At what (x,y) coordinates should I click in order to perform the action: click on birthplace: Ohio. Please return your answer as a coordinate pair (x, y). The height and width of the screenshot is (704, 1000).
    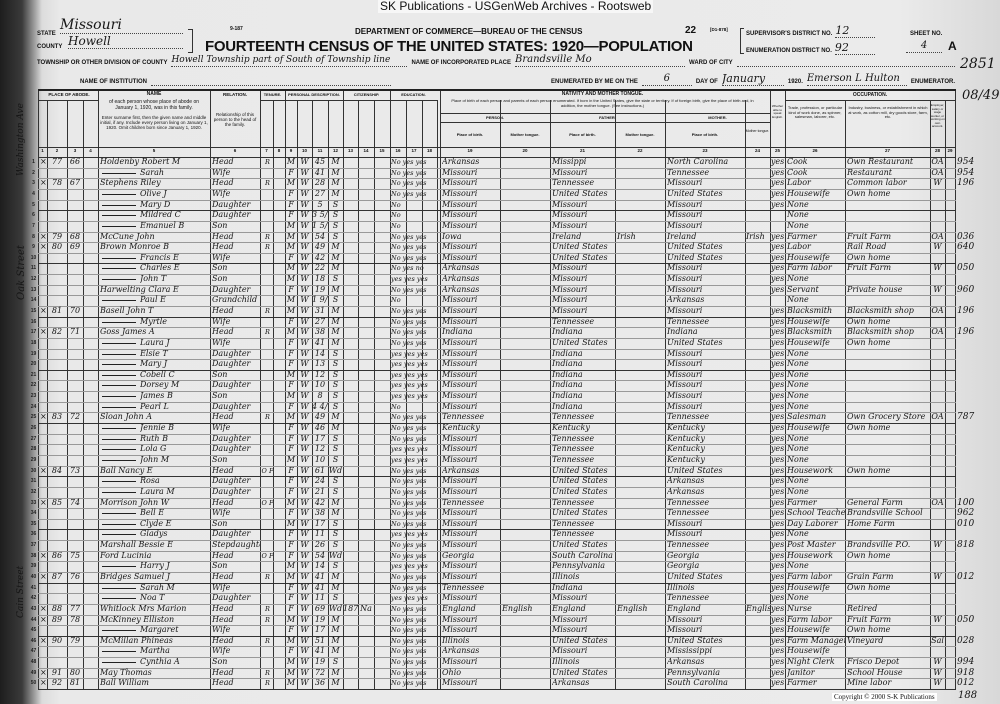
    Looking at the image, I should click on (452, 672).